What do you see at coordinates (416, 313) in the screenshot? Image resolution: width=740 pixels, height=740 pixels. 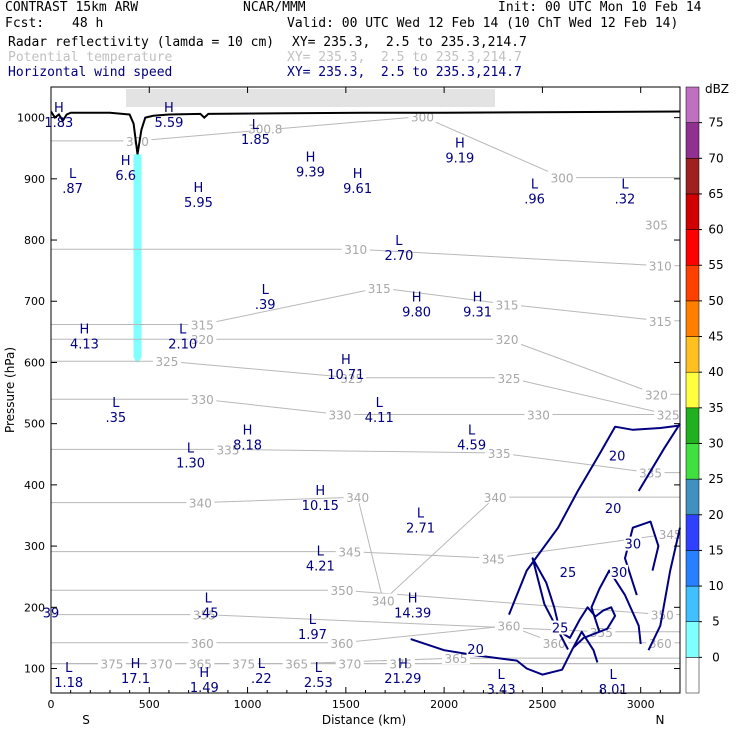 I see `extremum-value: 9.80` at bounding box center [416, 313].